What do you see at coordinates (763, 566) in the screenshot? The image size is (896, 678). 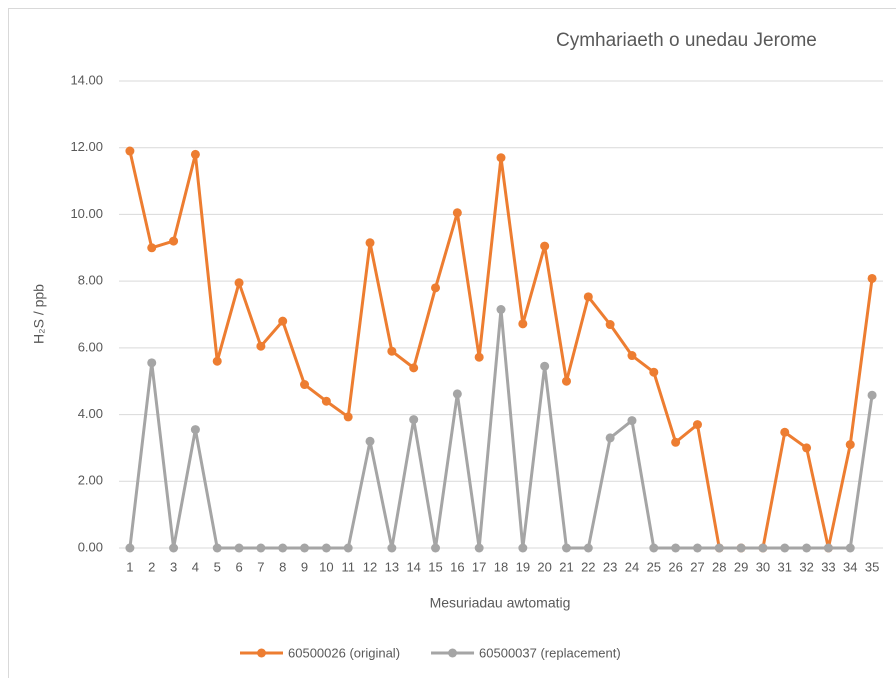 I see `x-tick-label: 30` at bounding box center [763, 566].